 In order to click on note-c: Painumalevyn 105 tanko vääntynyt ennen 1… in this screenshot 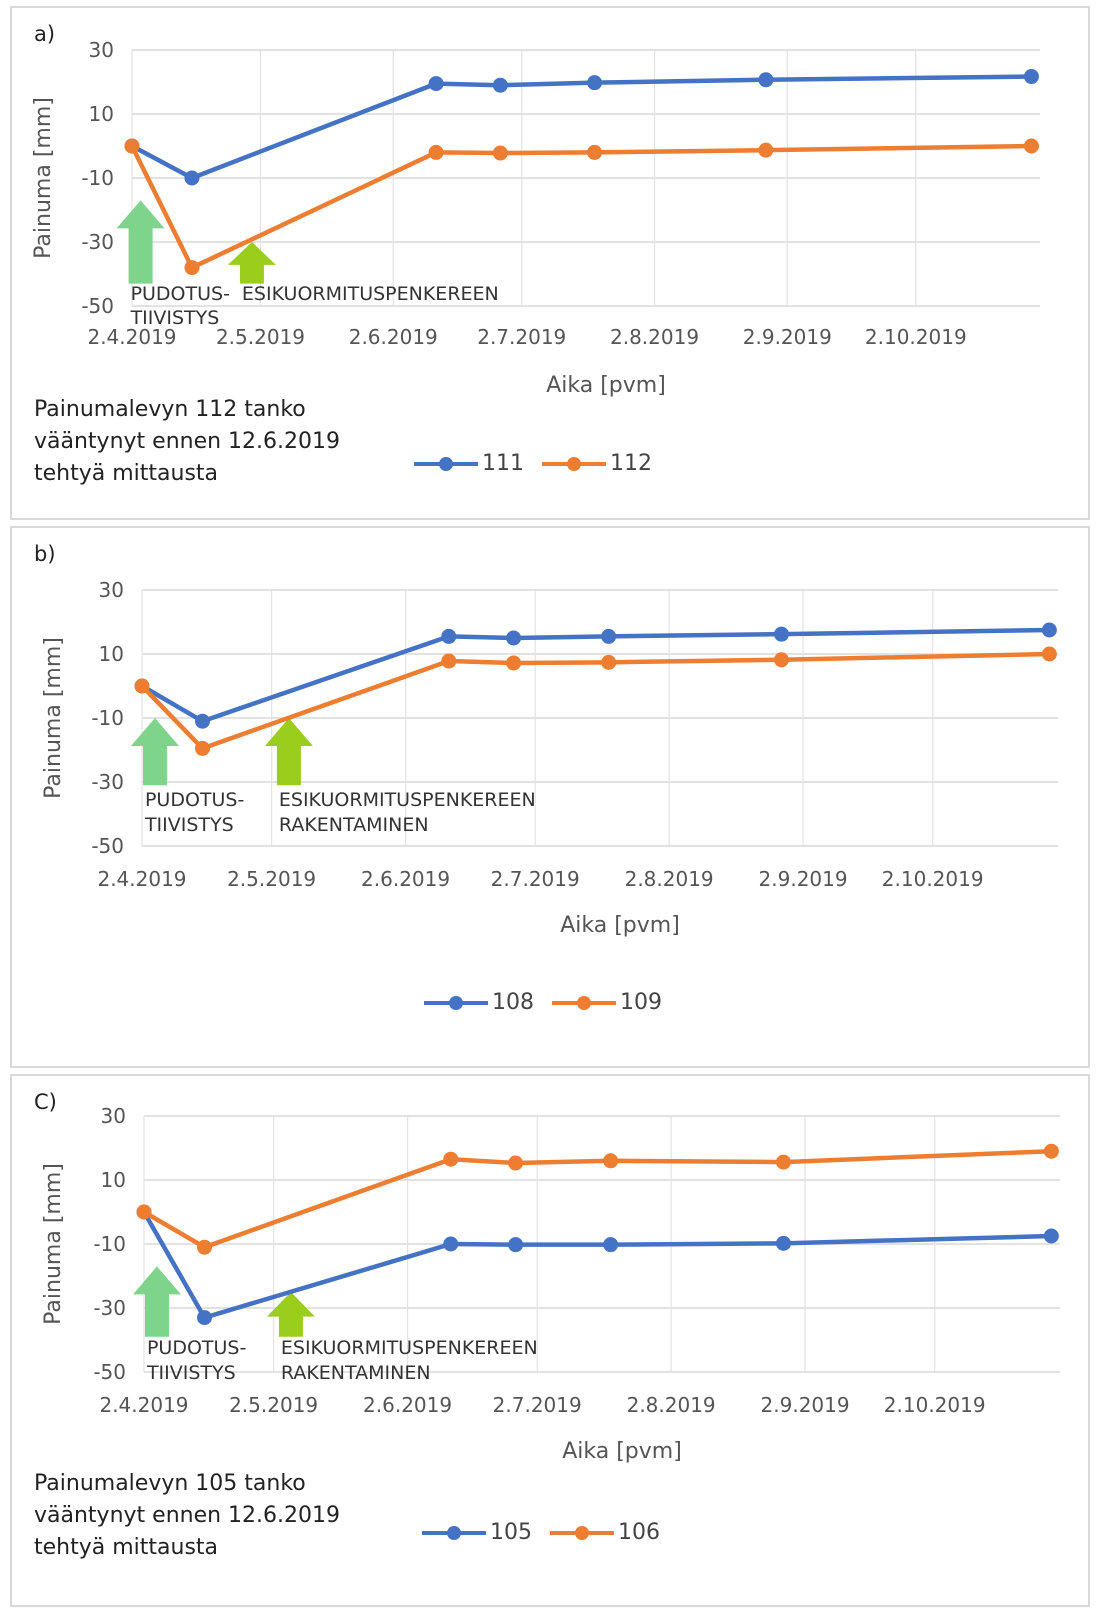, I will do `click(187, 1516)`.